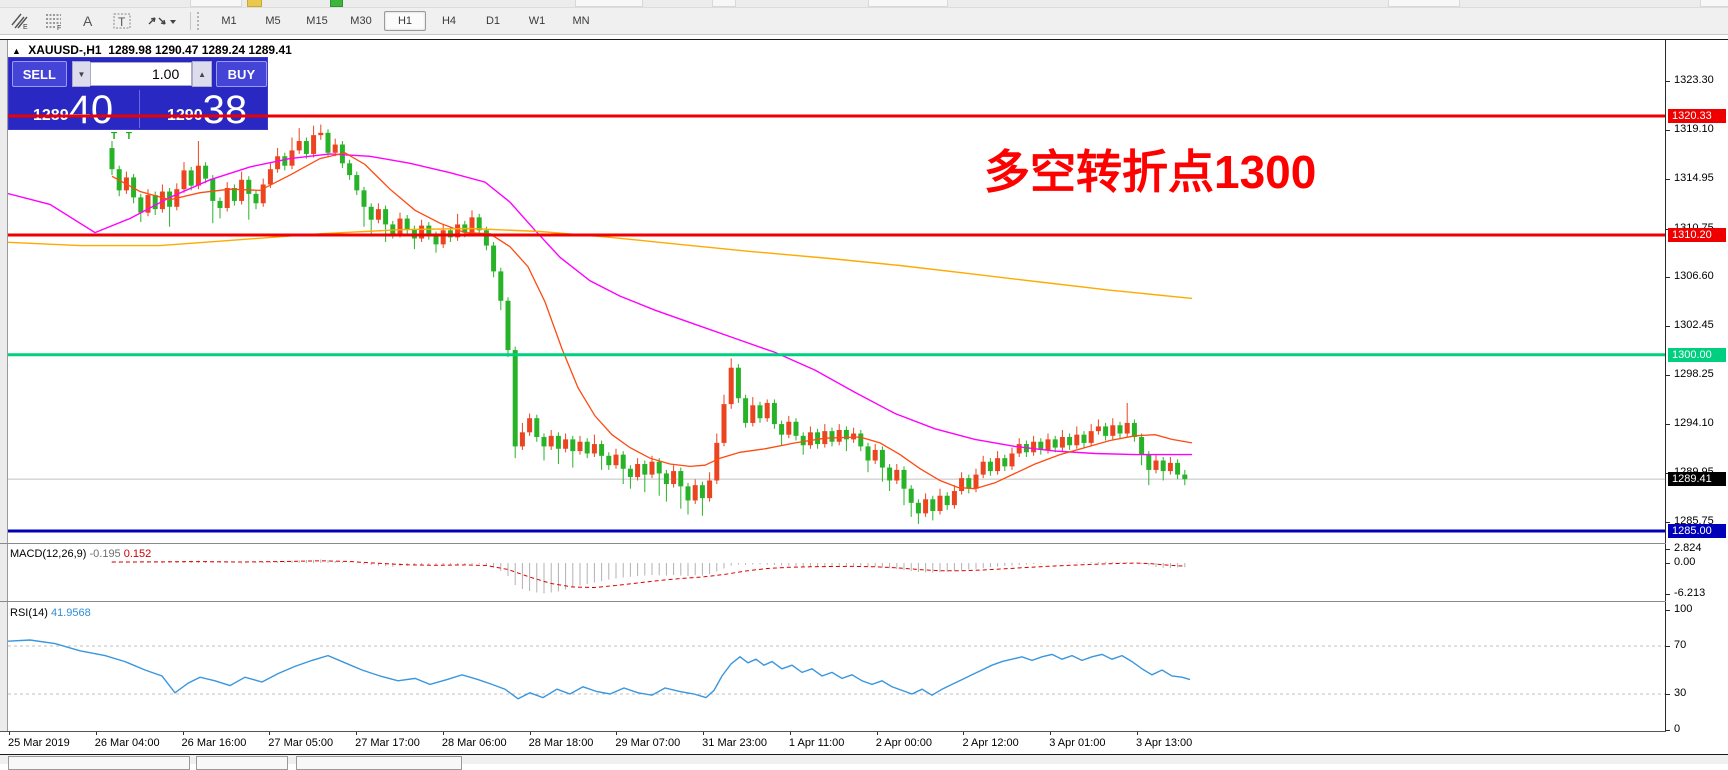 The height and width of the screenshot is (770, 1728). I want to click on time-label: 26 Mar 16:00, so click(214, 743).